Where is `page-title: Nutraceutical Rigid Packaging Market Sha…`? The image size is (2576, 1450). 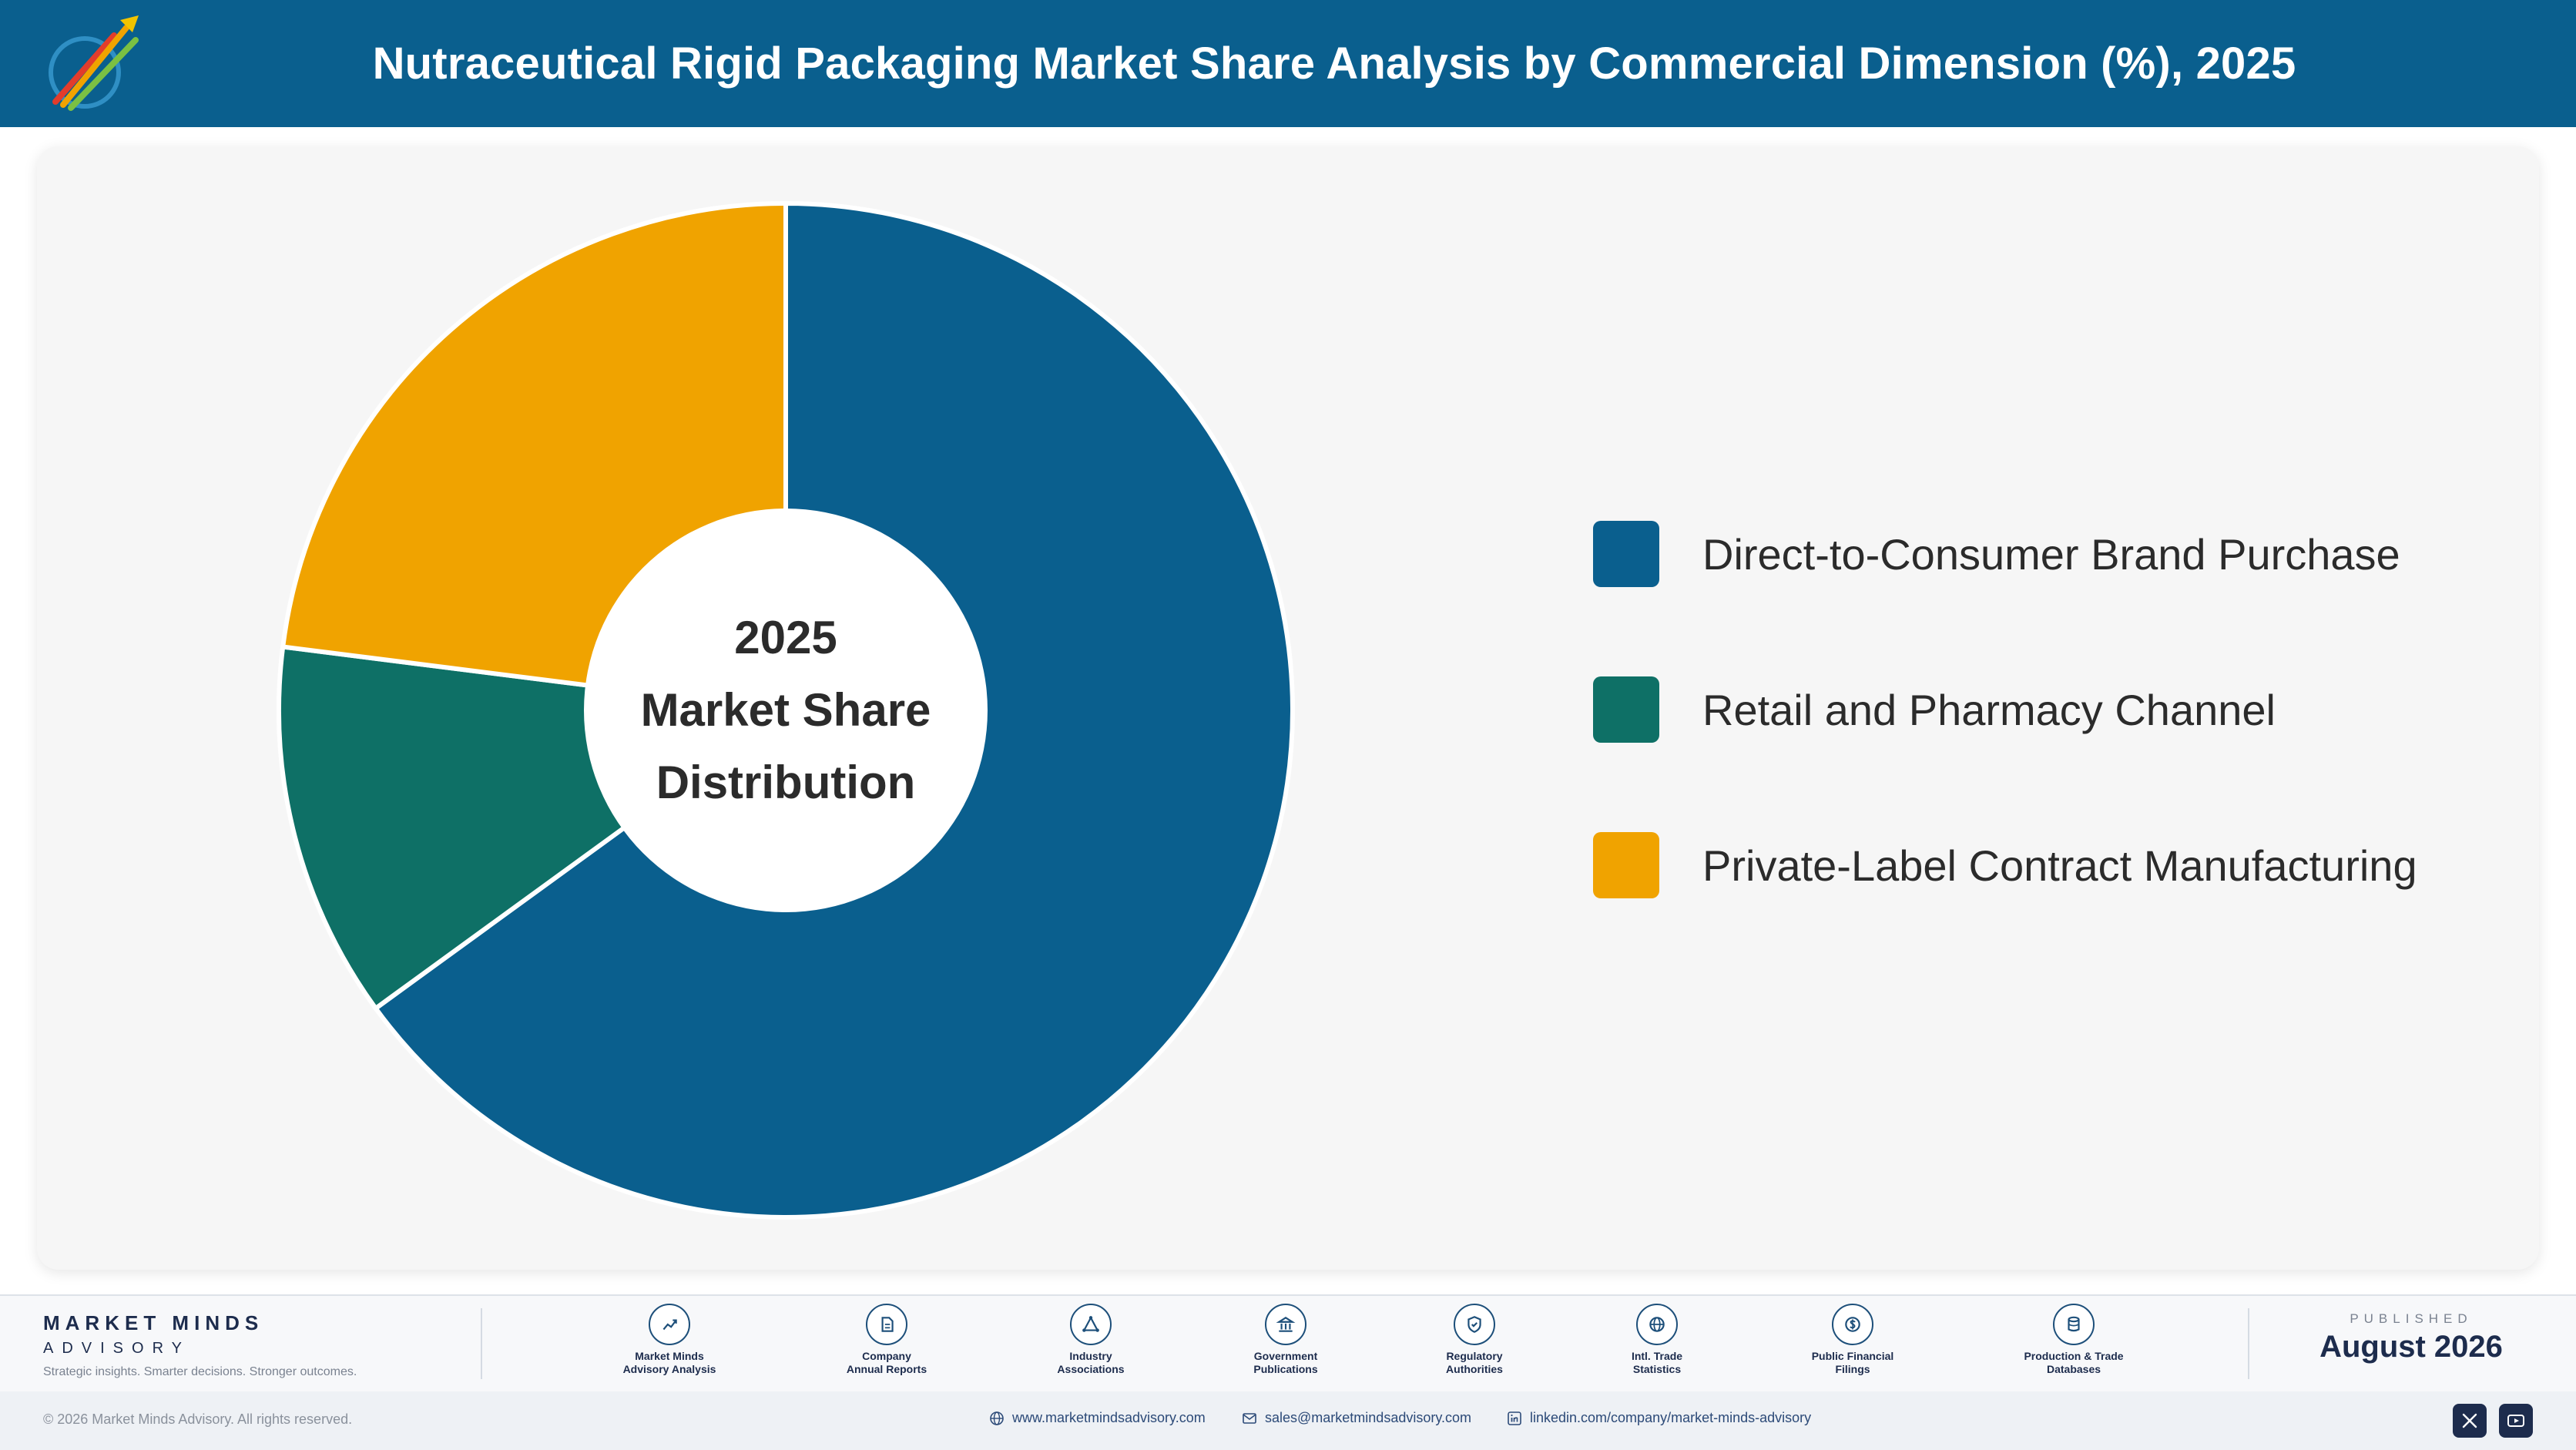 page-title: Nutraceutical Rigid Packaging Market Sha… is located at coordinates (1334, 64).